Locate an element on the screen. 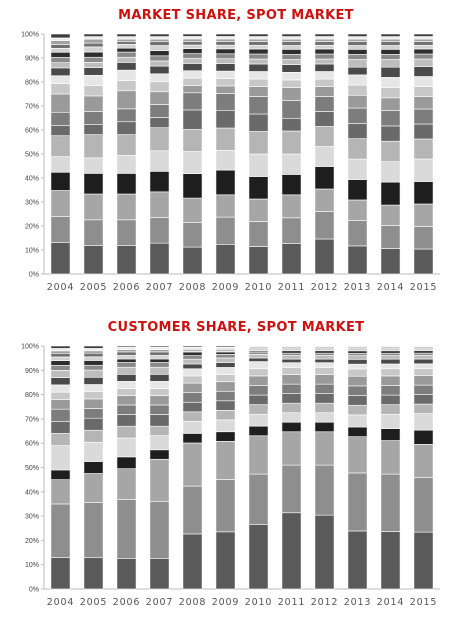 The width and height of the screenshot is (472, 628). x-tick-label: 2012 is located at coordinates (324, 287).